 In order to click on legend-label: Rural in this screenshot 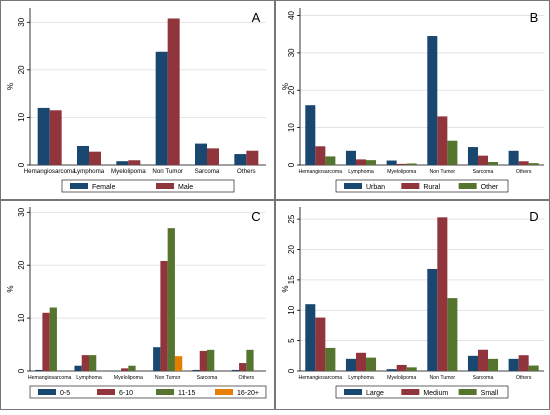, I will do `click(431, 187)`.